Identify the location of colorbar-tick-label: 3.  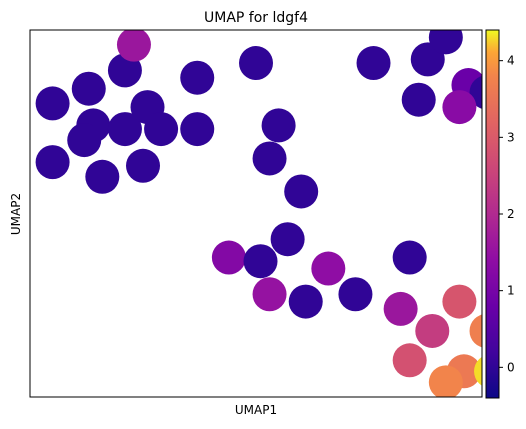
(511, 137).